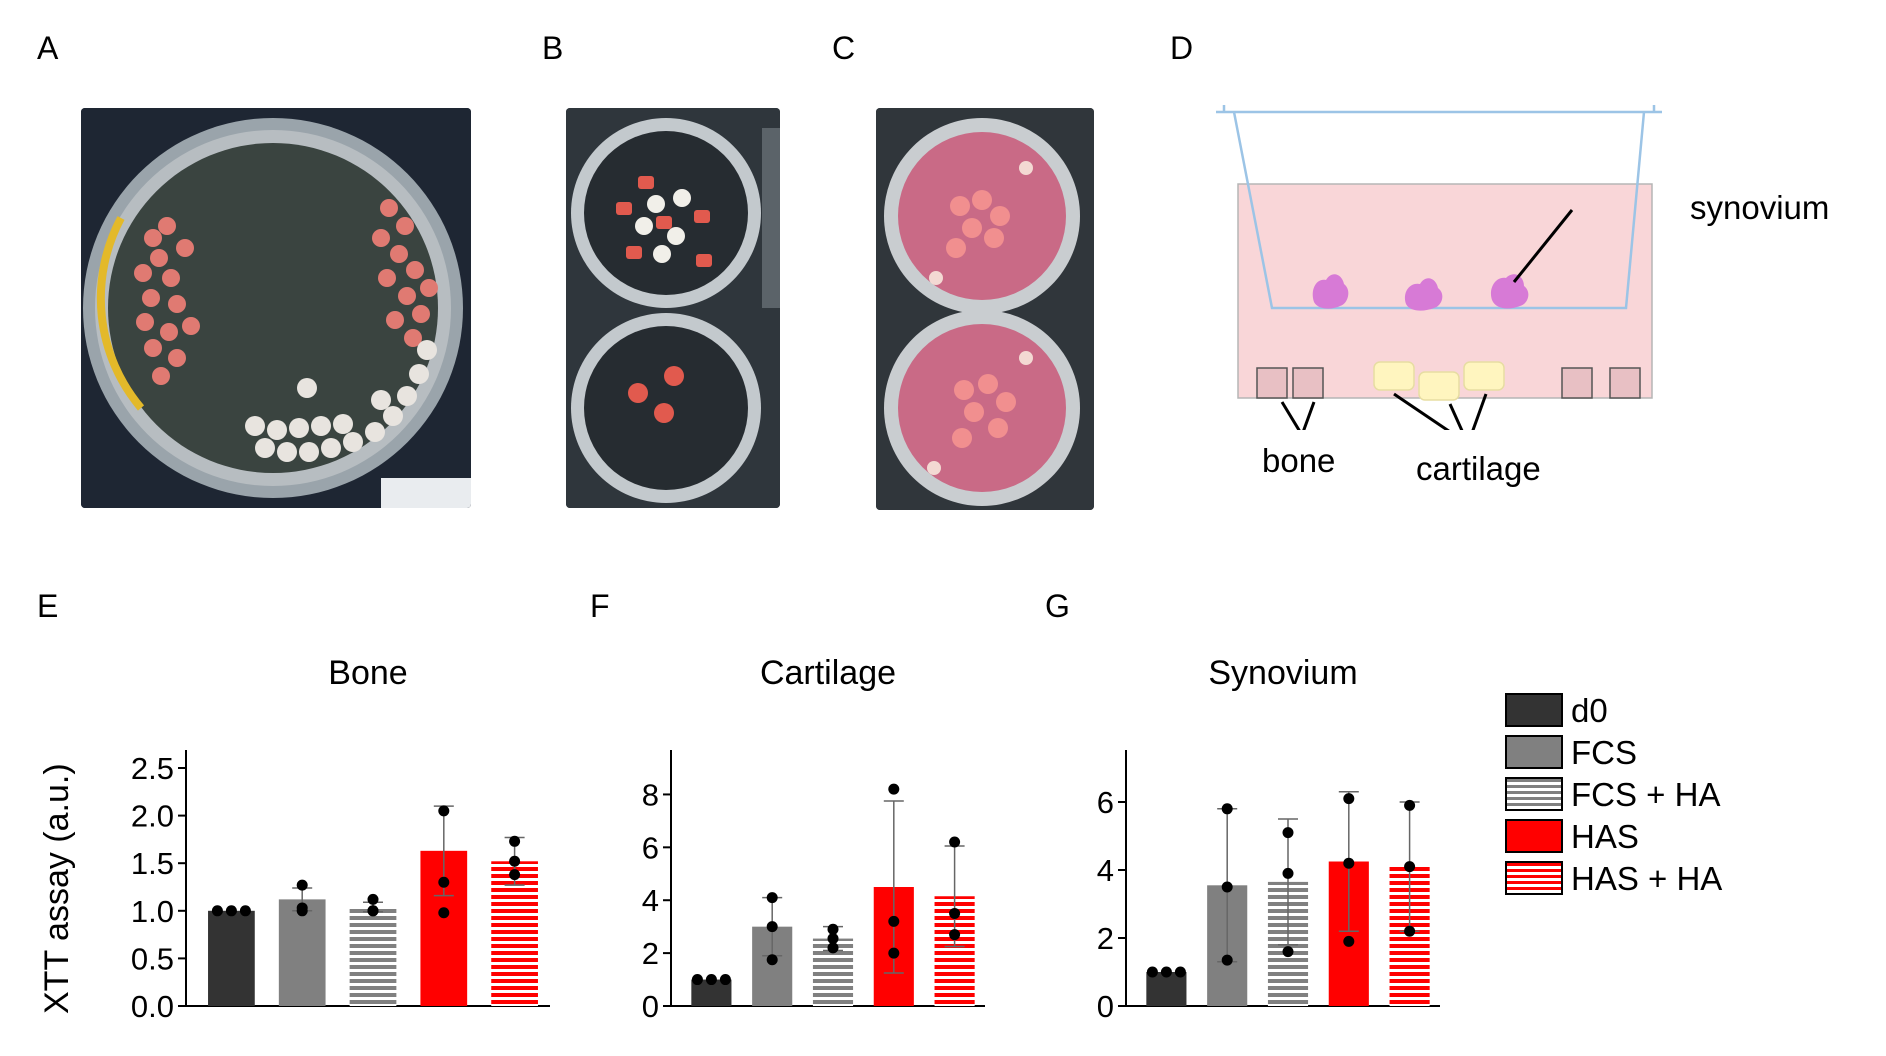 This screenshot has width=1886, height=1056. I want to click on legend-item-fcs: FCS, so click(1655, 754).